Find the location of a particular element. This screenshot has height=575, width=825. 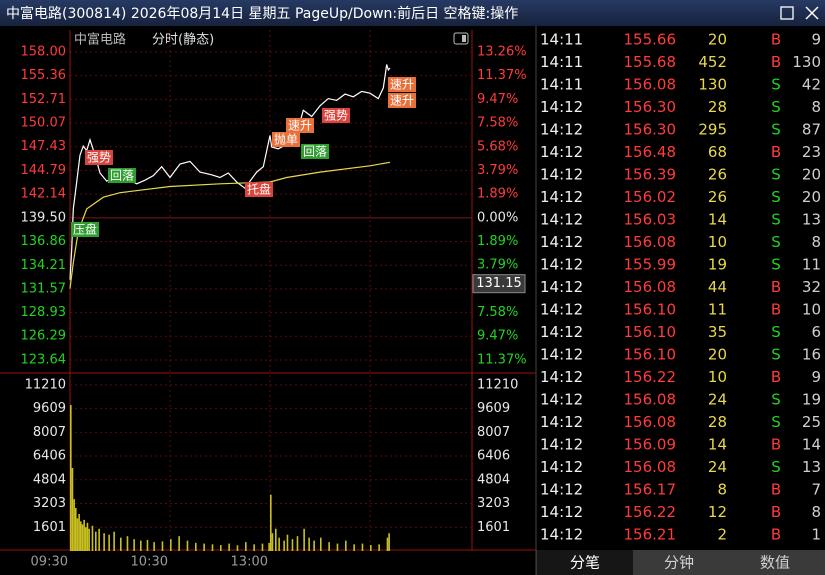

trade-price: 156.10 is located at coordinates (650, 332).